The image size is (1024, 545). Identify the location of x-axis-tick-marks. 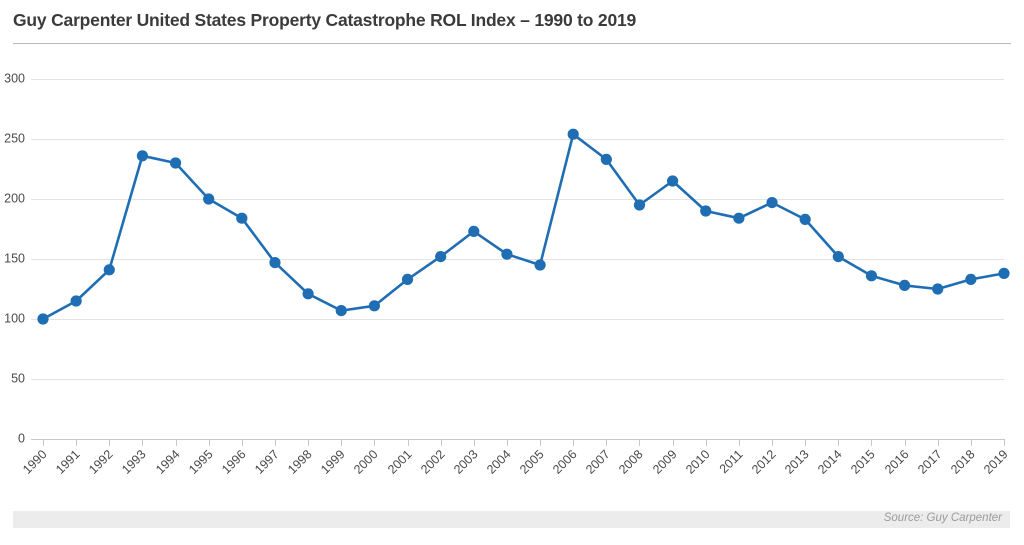
(524, 442).